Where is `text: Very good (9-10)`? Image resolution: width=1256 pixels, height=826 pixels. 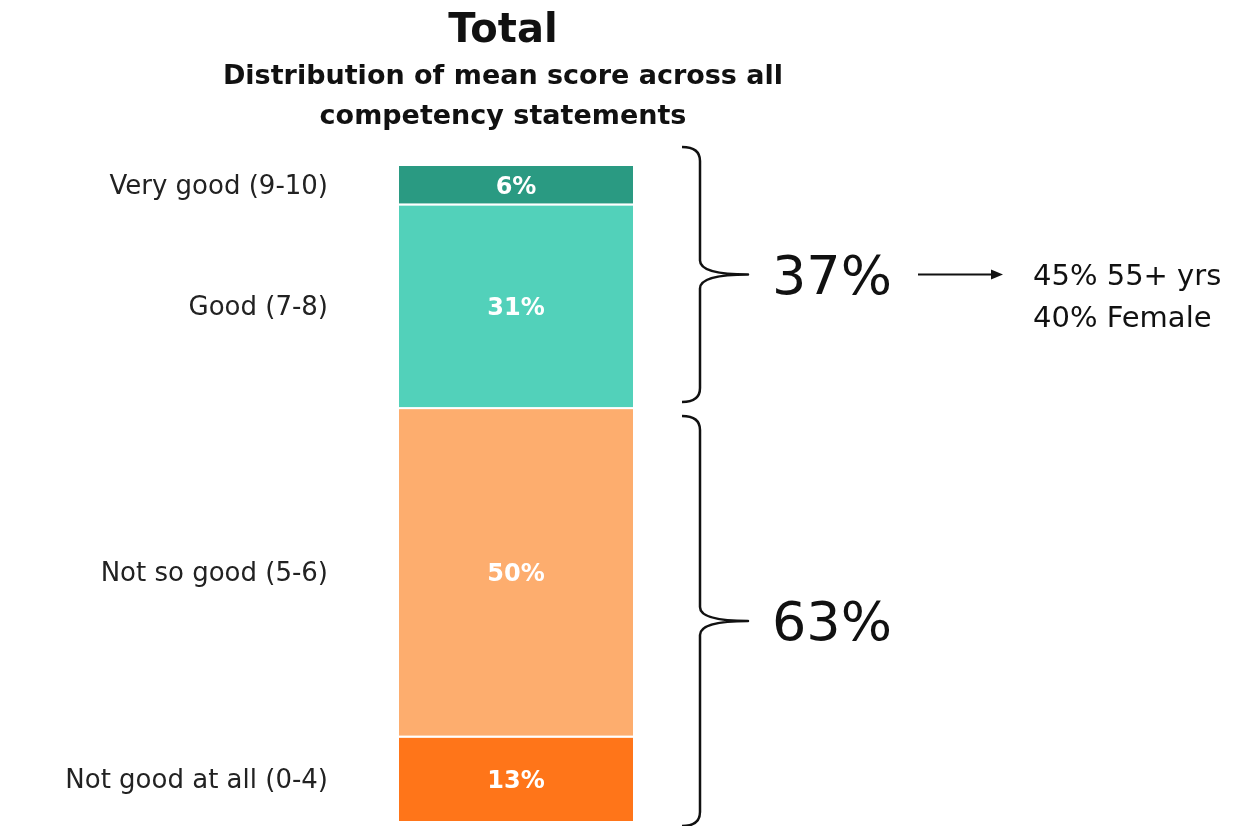 text: Very good (9-10) is located at coordinates (218, 184).